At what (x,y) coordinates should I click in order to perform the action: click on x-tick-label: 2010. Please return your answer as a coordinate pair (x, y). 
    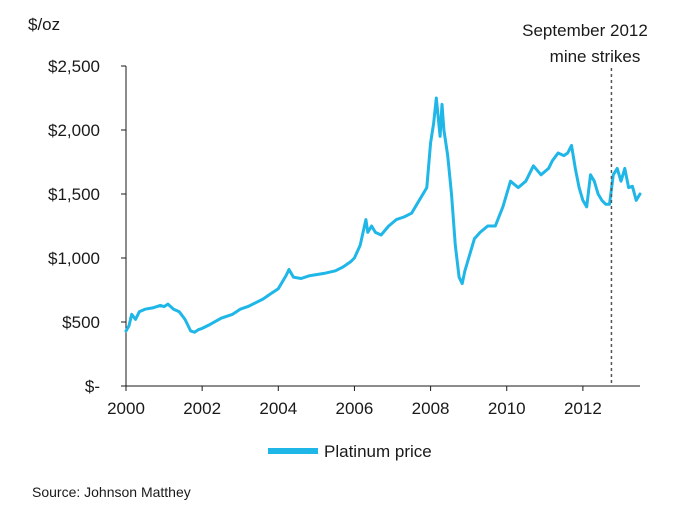
    Looking at the image, I should click on (507, 408).